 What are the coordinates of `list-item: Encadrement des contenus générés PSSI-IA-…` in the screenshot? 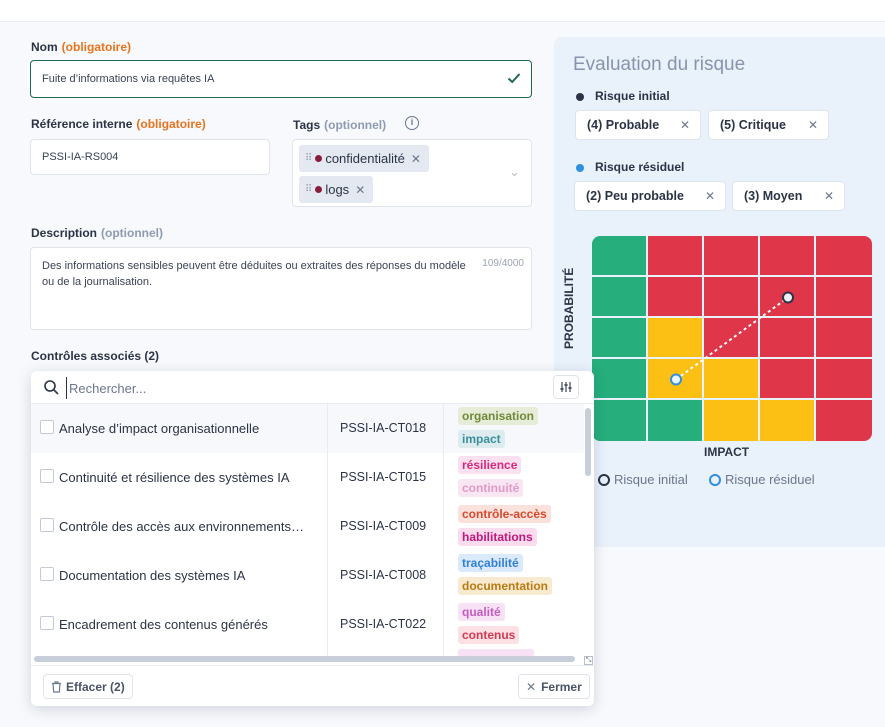 It's located at (307, 624).